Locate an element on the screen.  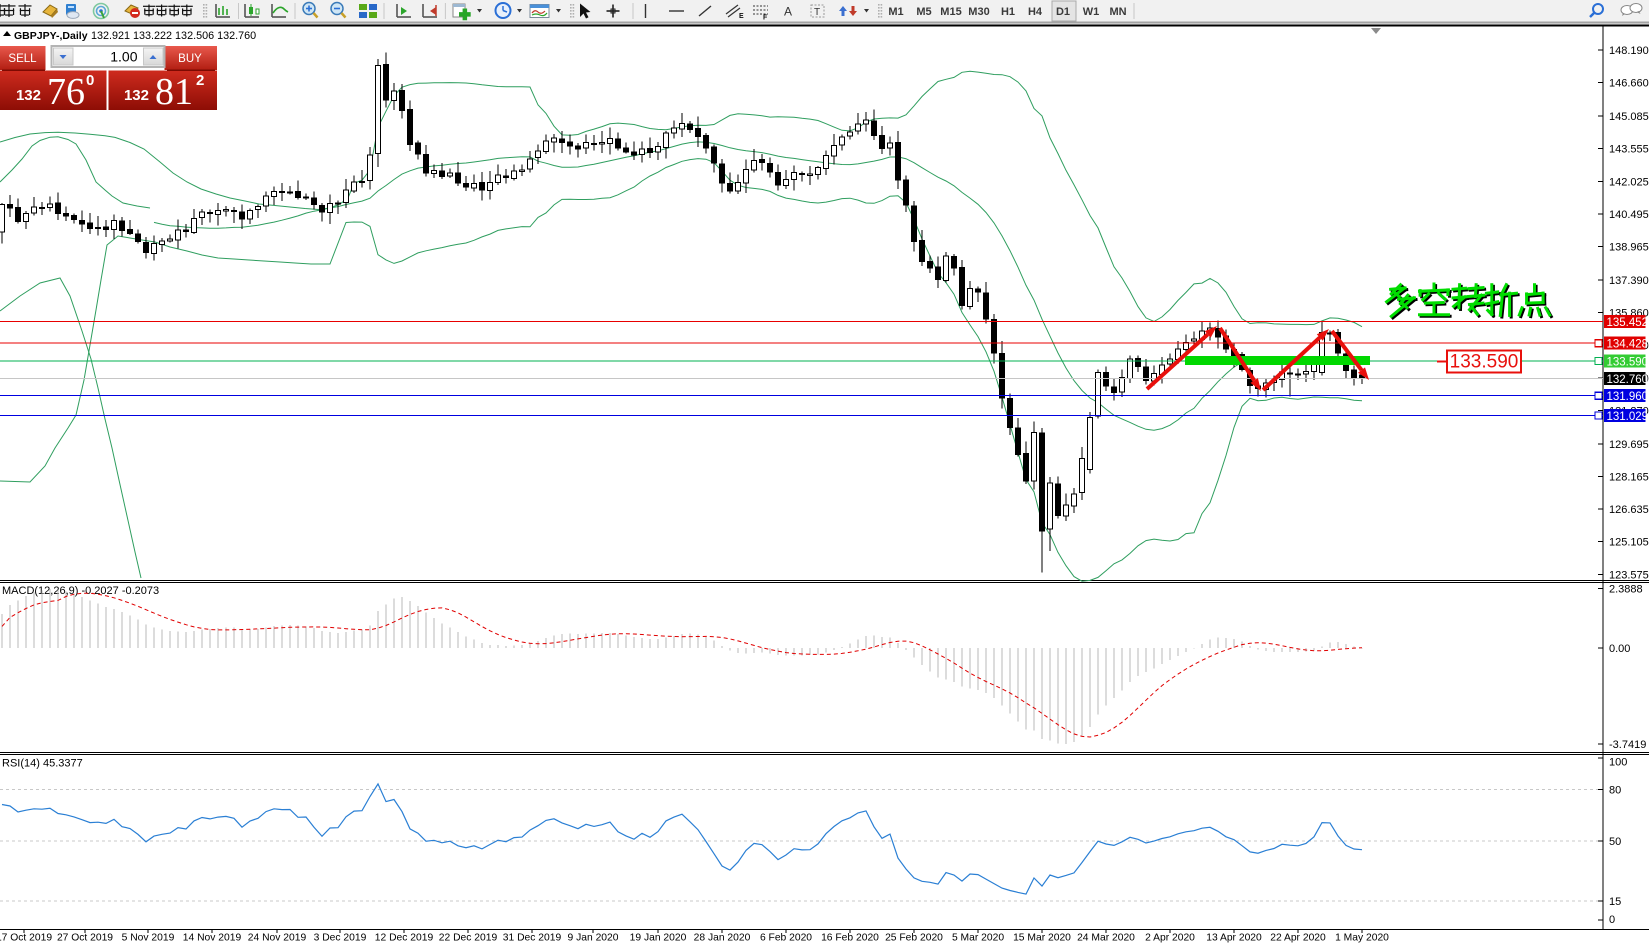
svg-text: 24 Nov 2019 is located at coordinates (277, 938).